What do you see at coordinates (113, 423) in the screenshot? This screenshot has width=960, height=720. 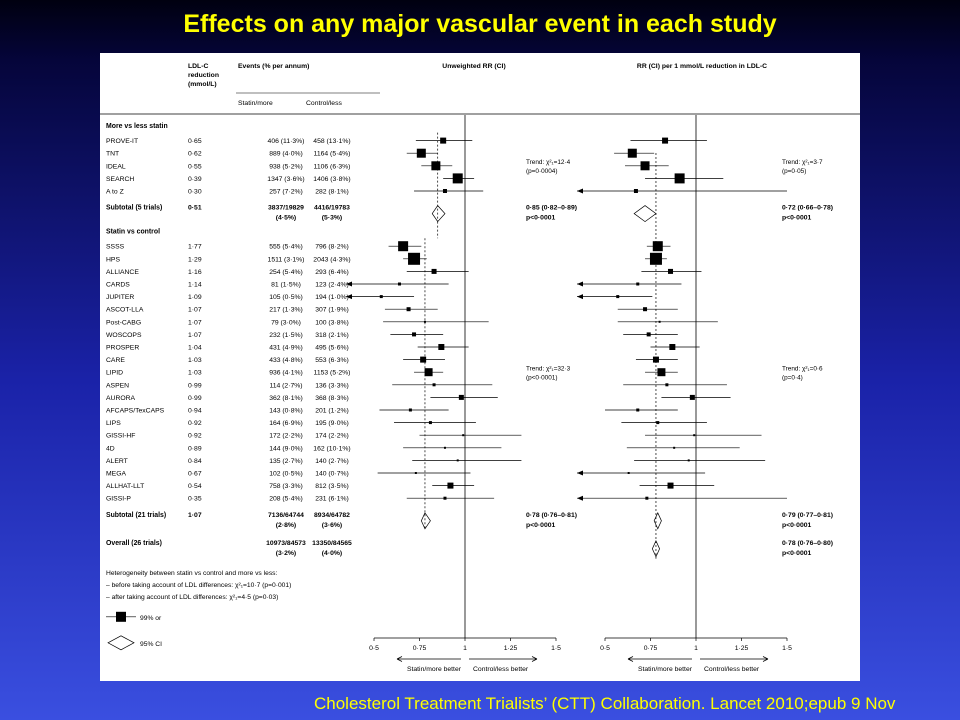 I see `trial-name: LIPS` at bounding box center [113, 423].